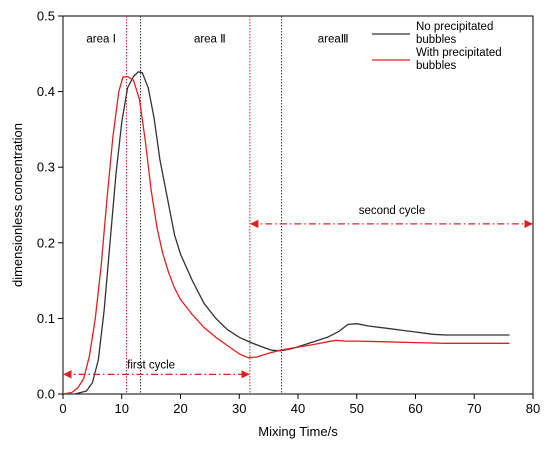  What do you see at coordinates (239, 408) in the screenshot?
I see `x-tick-label: 30` at bounding box center [239, 408].